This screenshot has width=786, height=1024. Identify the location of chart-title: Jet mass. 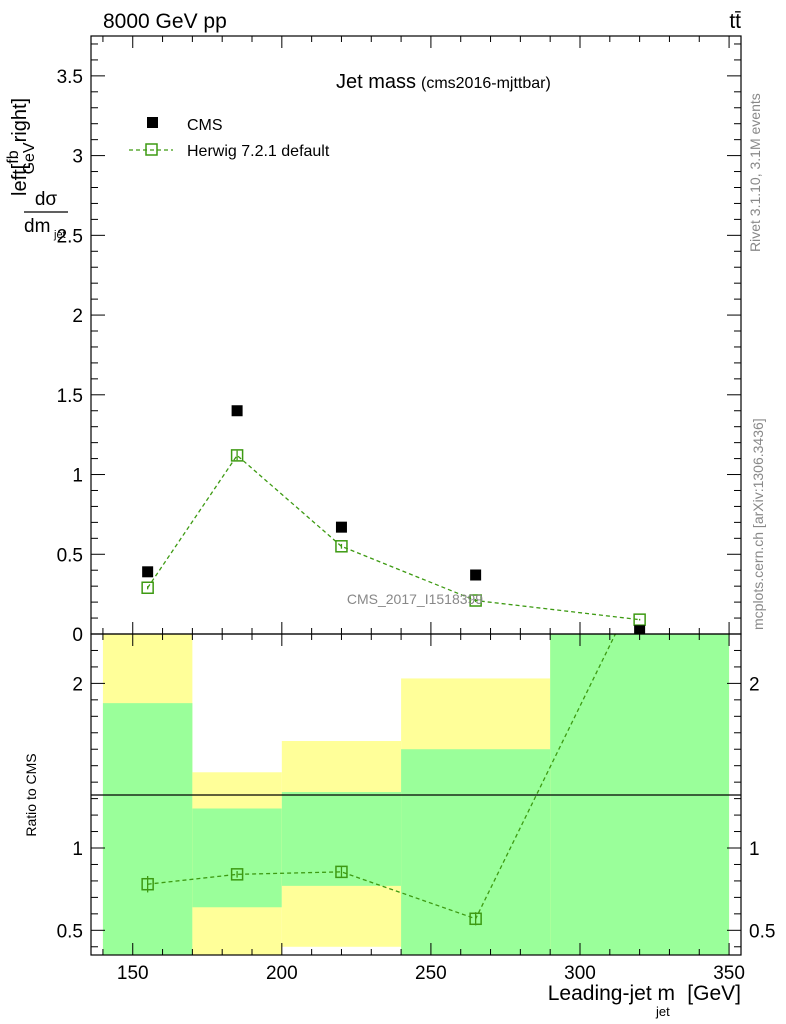
(376, 82).